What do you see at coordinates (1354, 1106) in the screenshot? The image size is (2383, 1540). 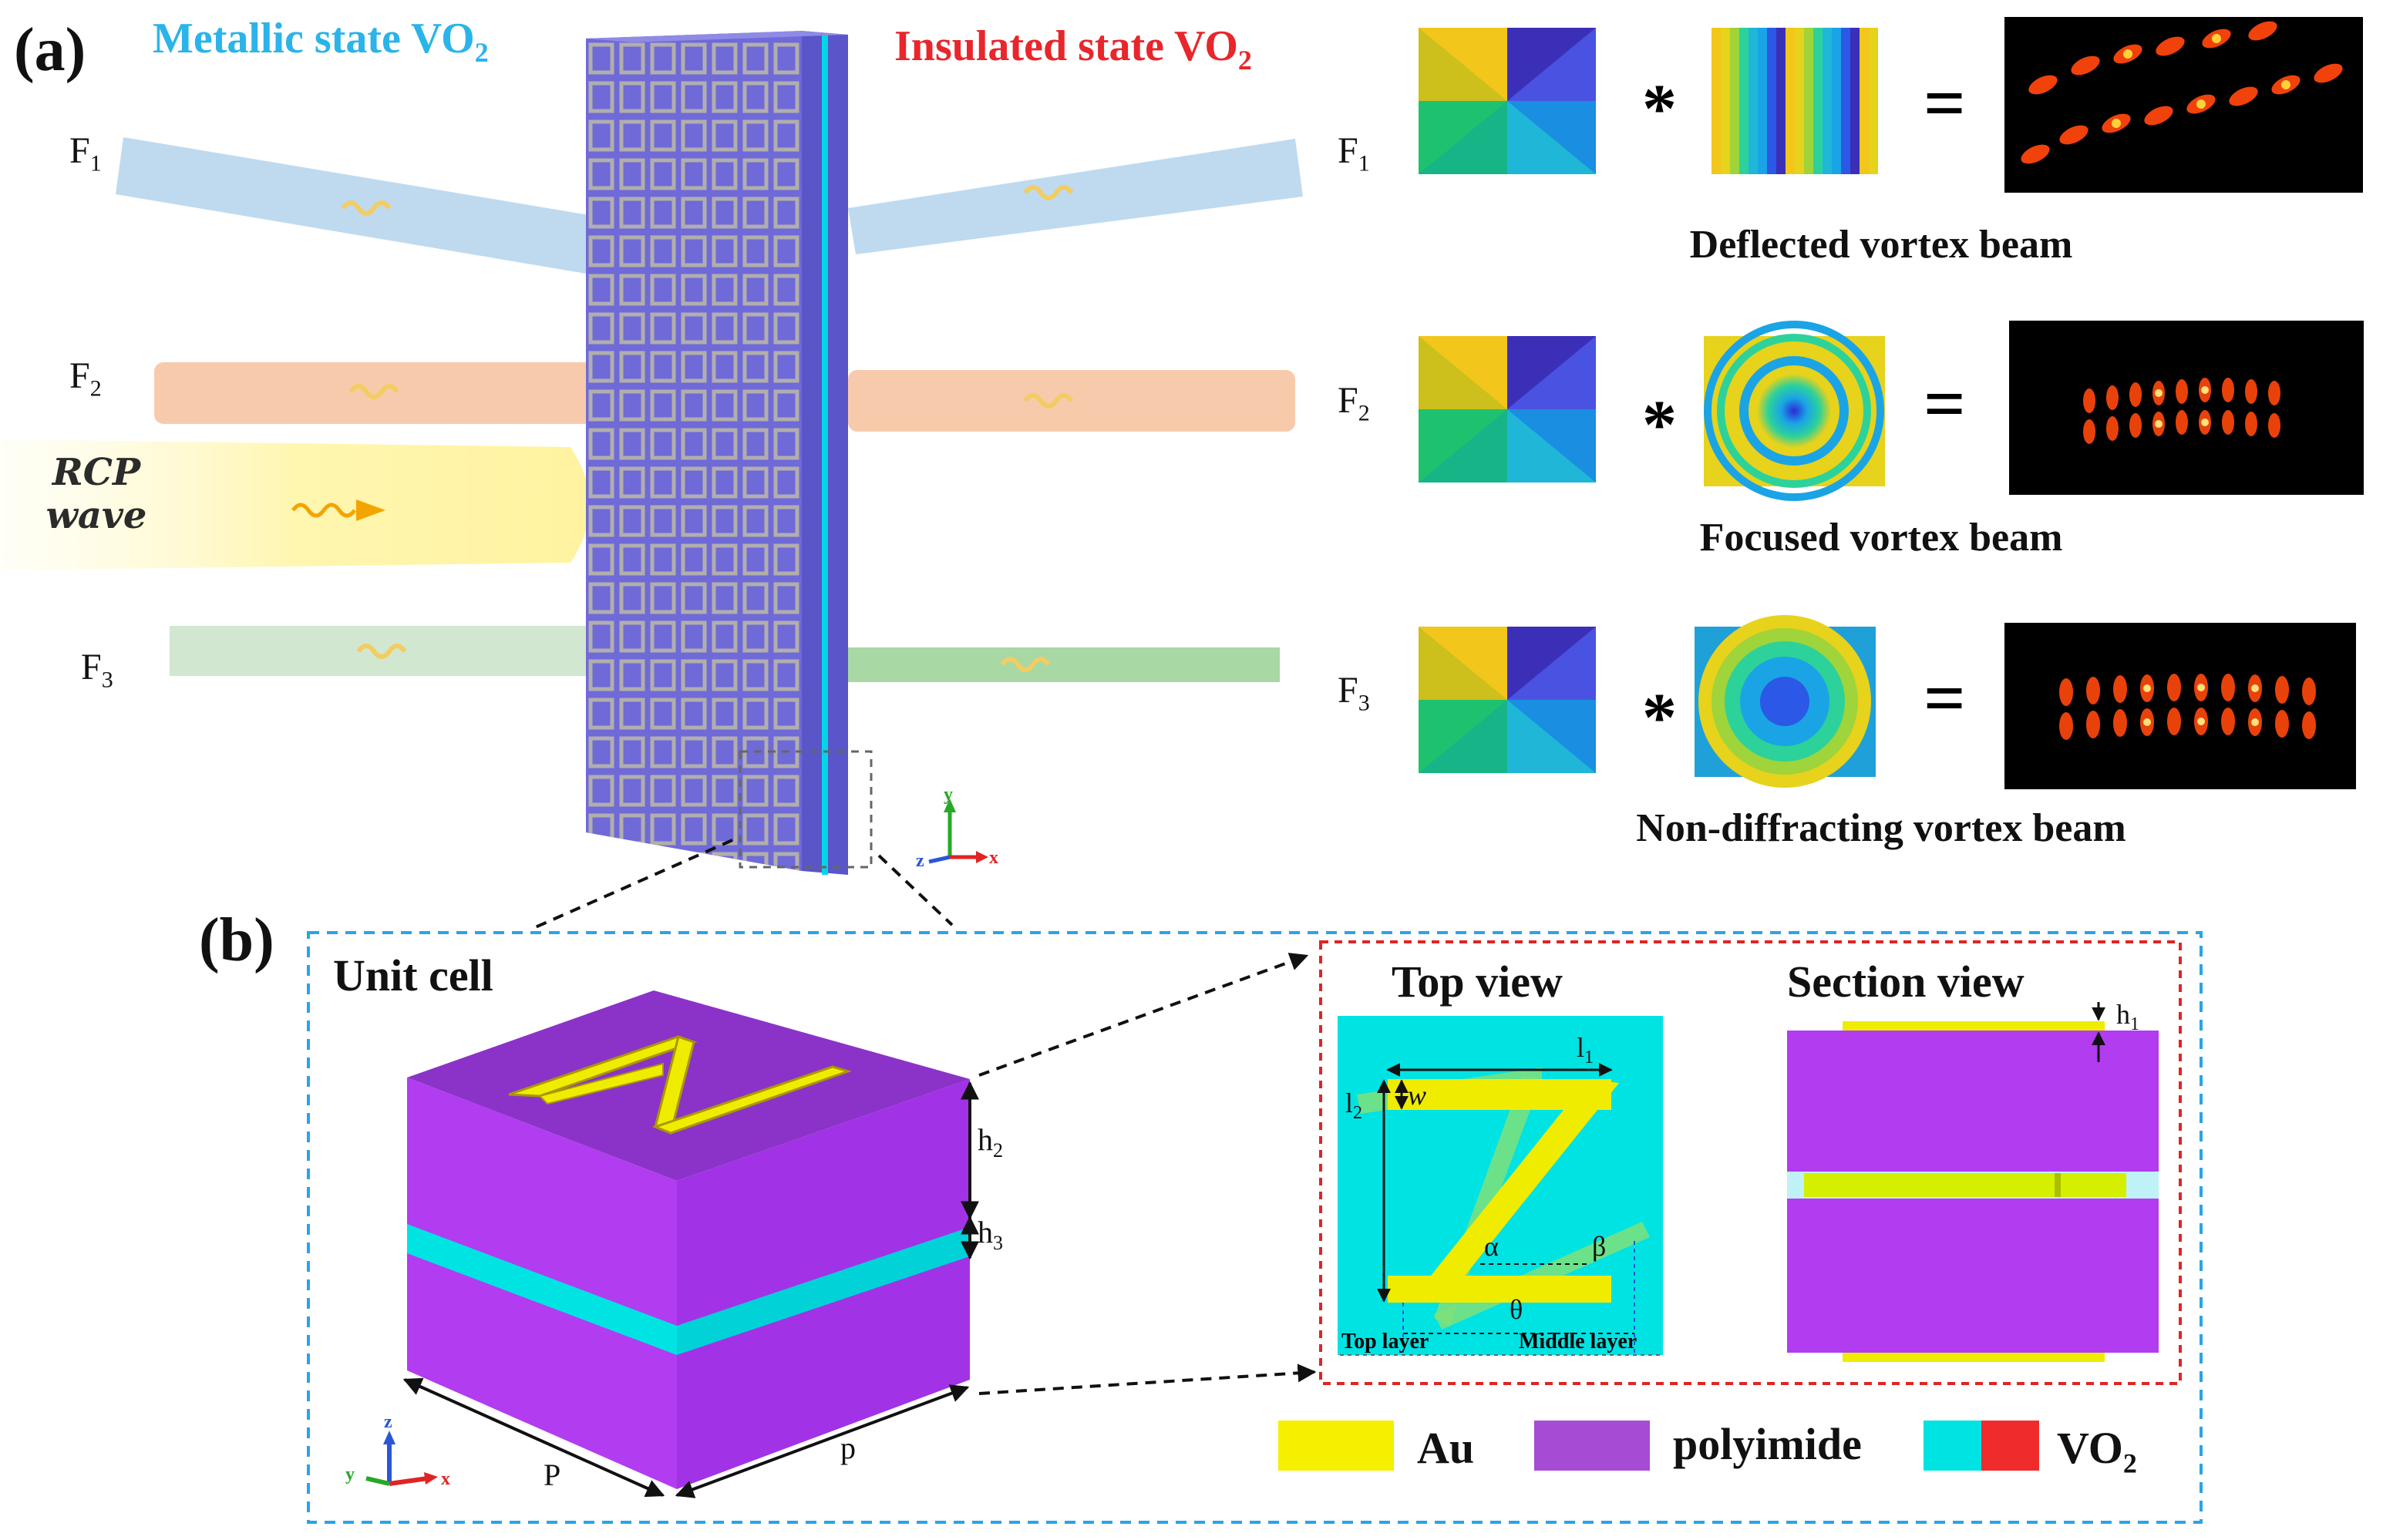 I see `dim-l2: l2` at bounding box center [1354, 1106].